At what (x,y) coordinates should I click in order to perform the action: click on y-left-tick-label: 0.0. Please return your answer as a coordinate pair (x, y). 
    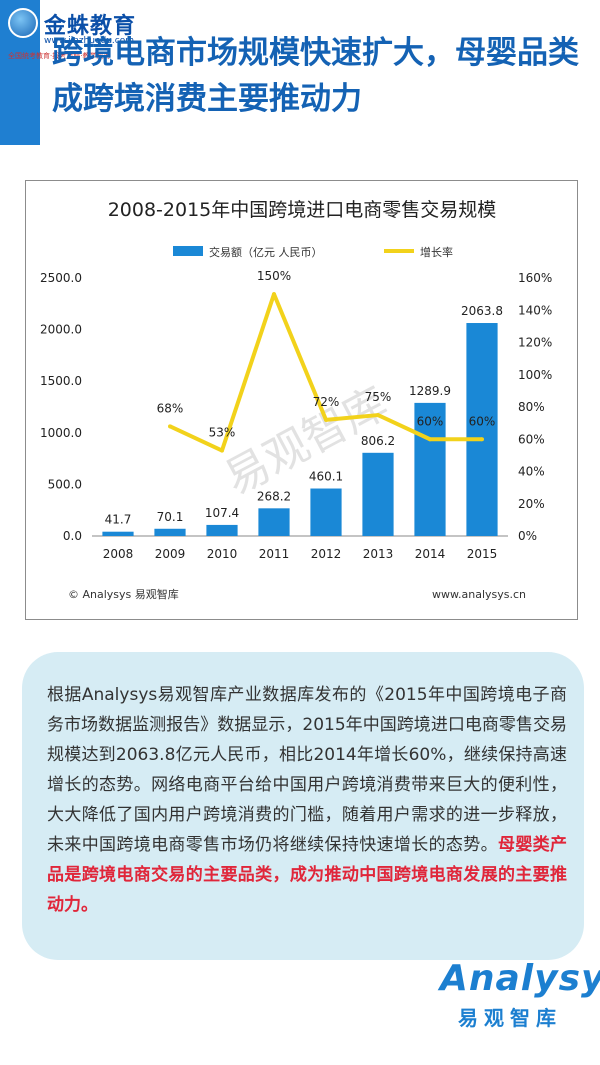
    Looking at the image, I should click on (72, 536).